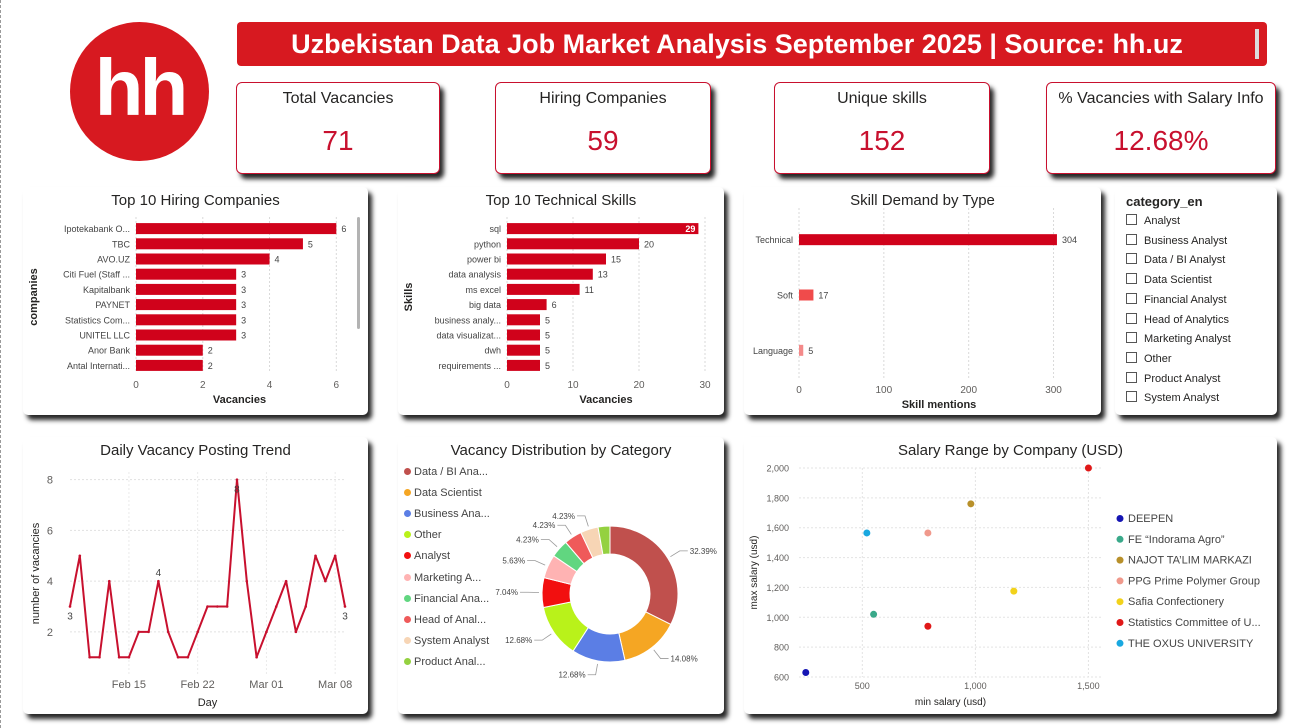 The height and width of the screenshot is (728, 1304). What do you see at coordinates (1176, 240) in the screenshot?
I see `slicer-item: Business Analyst` at bounding box center [1176, 240].